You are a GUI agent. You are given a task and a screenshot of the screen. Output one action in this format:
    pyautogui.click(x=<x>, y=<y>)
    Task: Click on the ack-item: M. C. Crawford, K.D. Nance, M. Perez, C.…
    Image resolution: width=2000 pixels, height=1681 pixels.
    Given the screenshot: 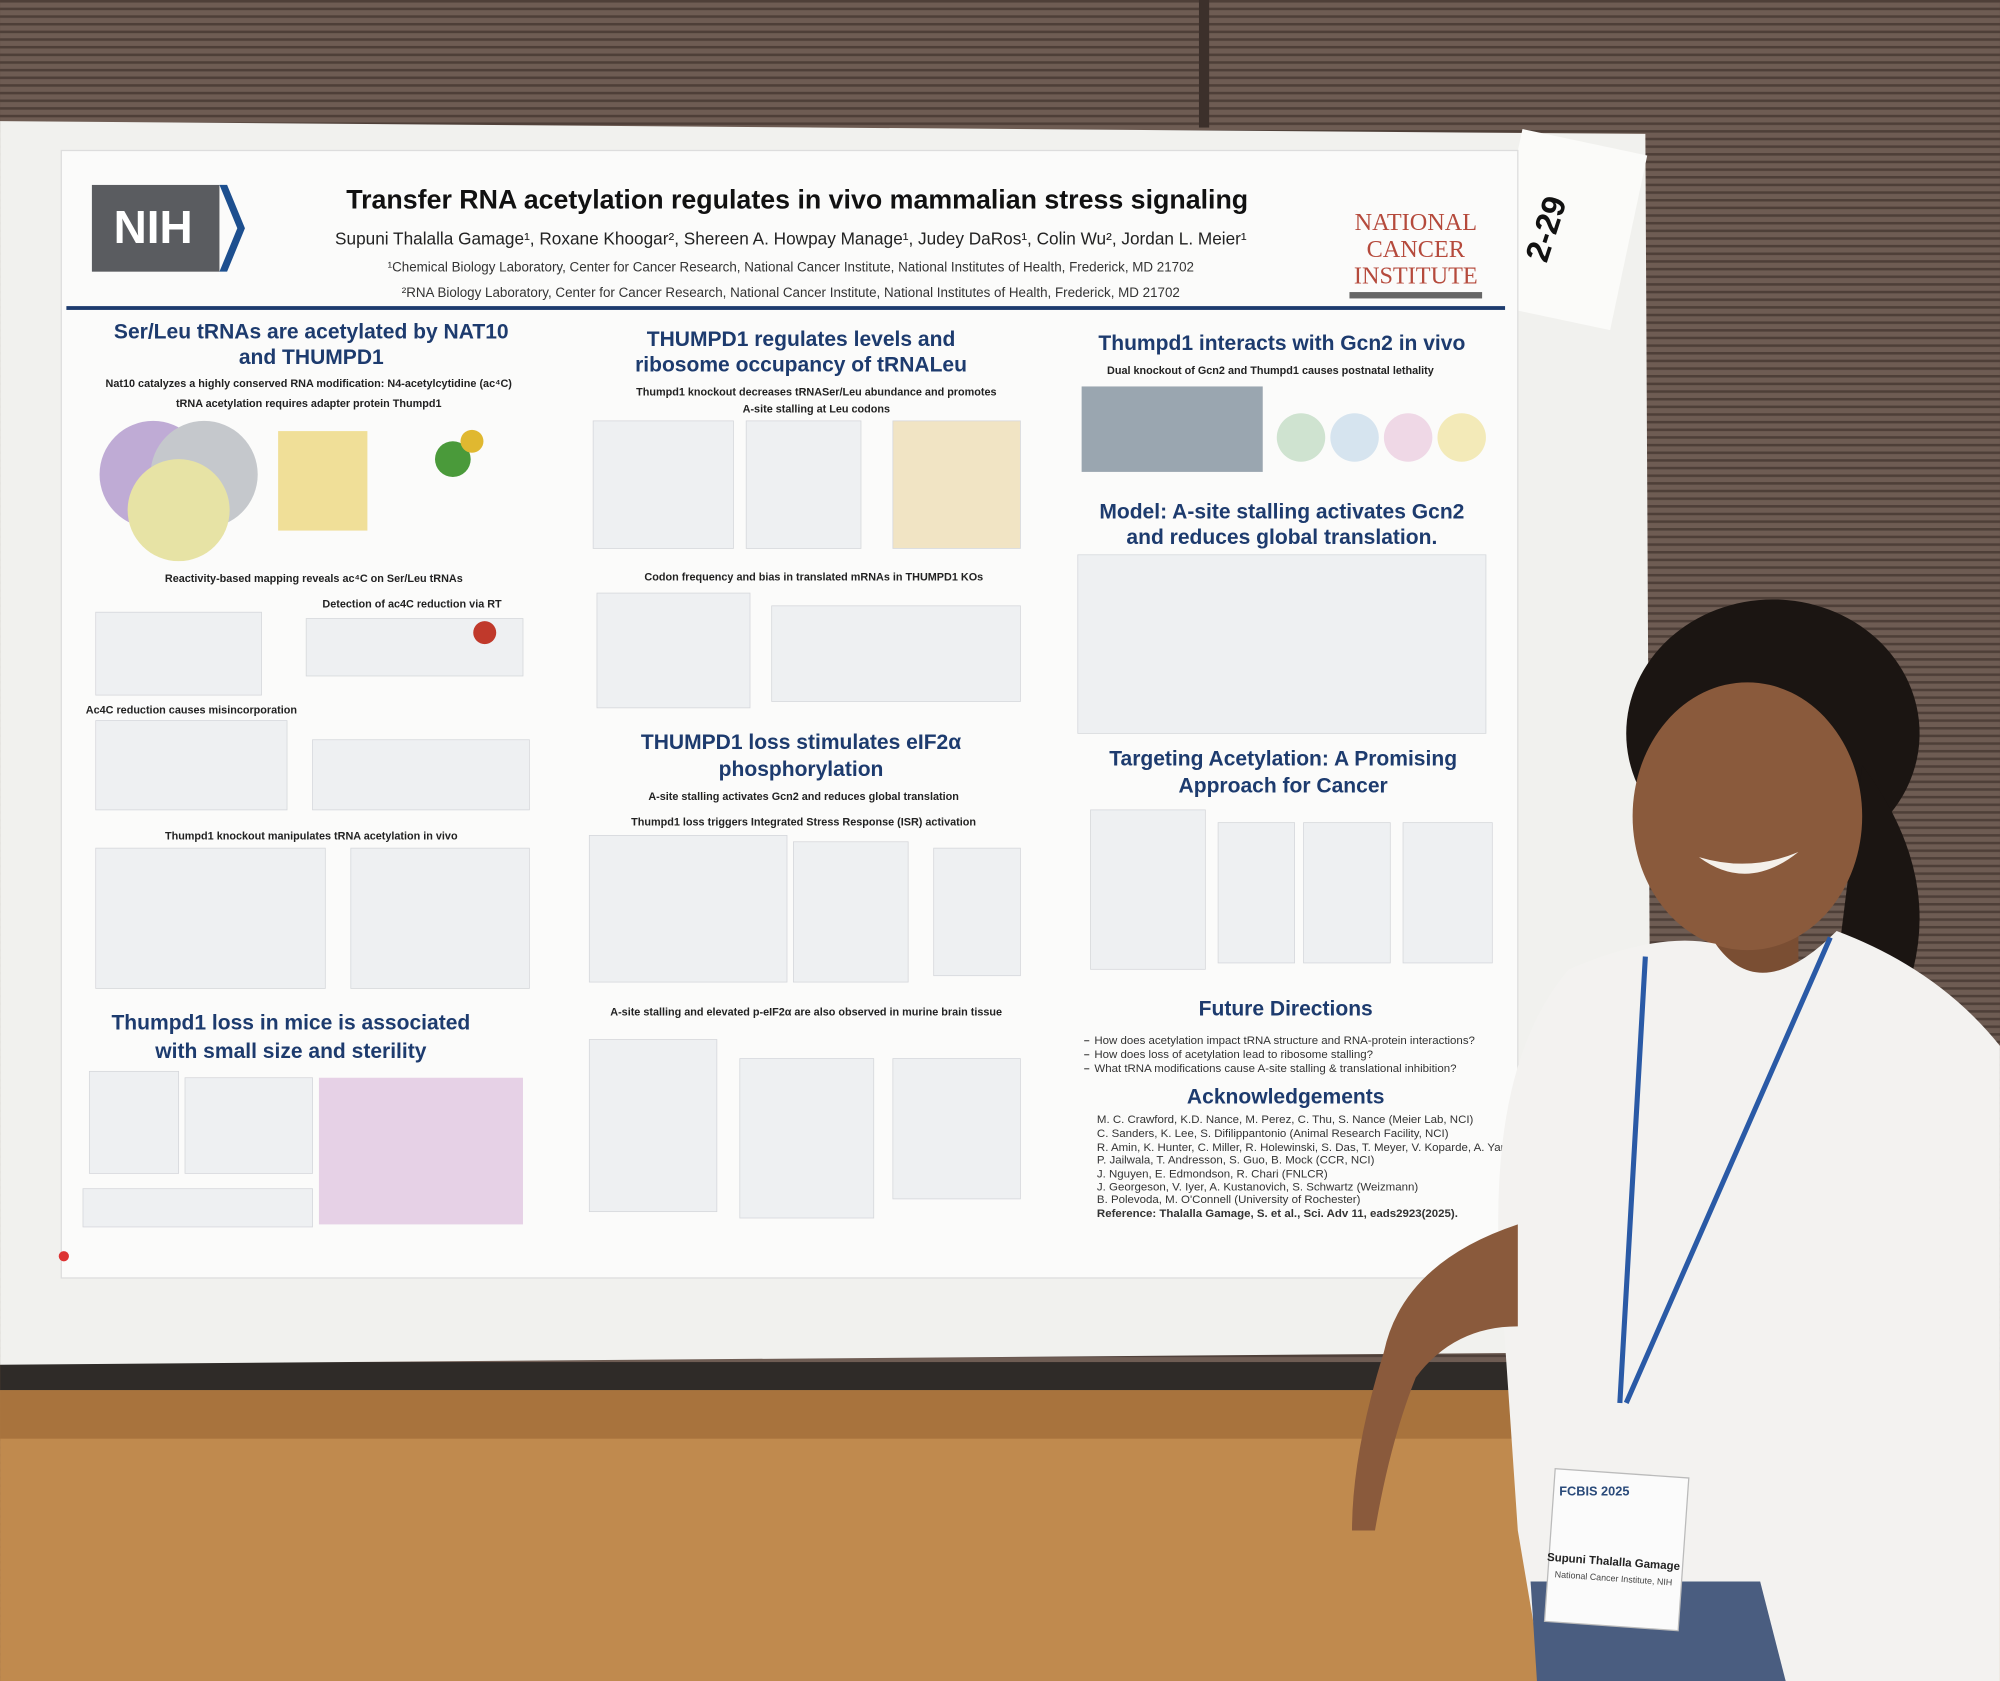 What is the action you would take?
    pyautogui.click(x=1285, y=1120)
    